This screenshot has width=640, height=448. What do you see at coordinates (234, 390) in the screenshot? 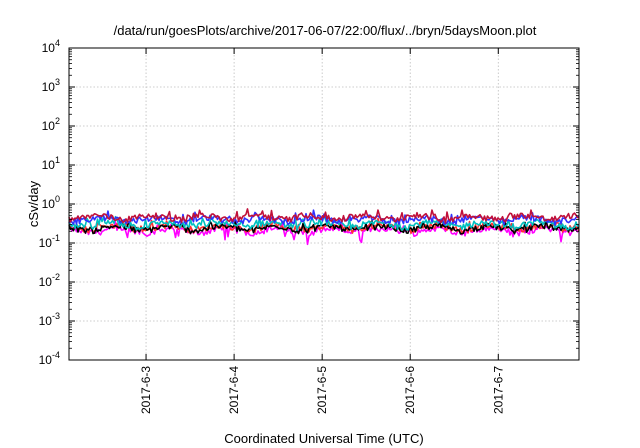
I see `x-tick-label: 2017-6-4` at bounding box center [234, 390].